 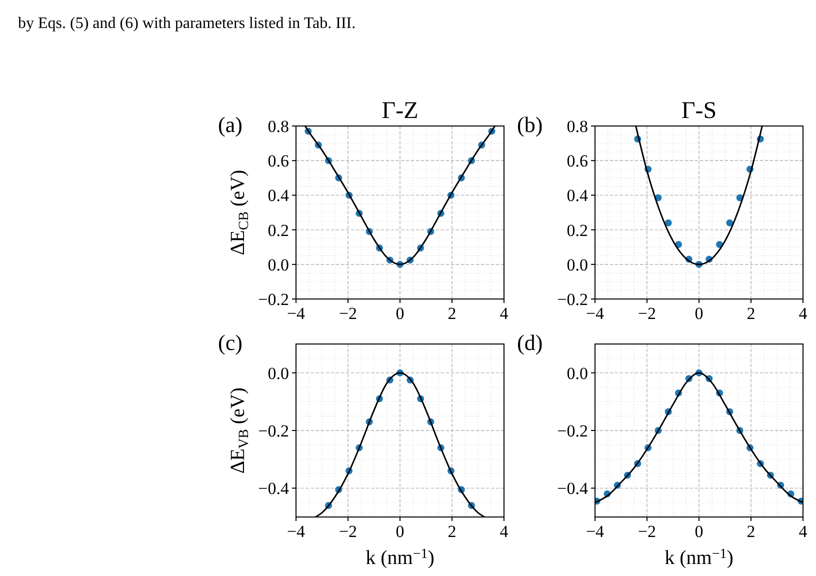 What do you see at coordinates (187, 23) in the screenshot?
I see `text: by Eqs. (5) and (6) with parameters listed in Tab. III.` at bounding box center [187, 23].